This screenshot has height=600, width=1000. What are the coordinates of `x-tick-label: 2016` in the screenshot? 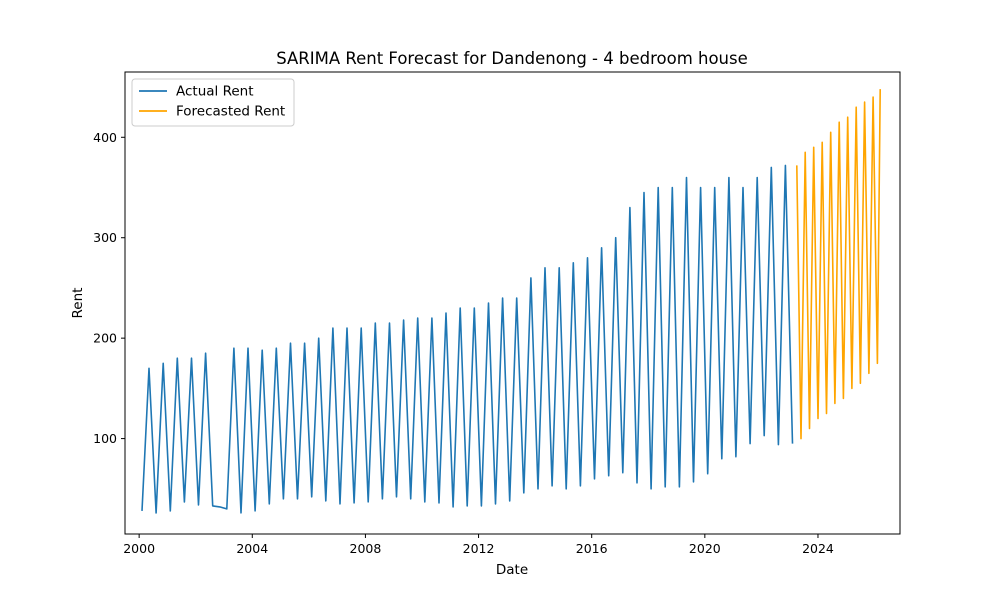 It's located at (592, 548).